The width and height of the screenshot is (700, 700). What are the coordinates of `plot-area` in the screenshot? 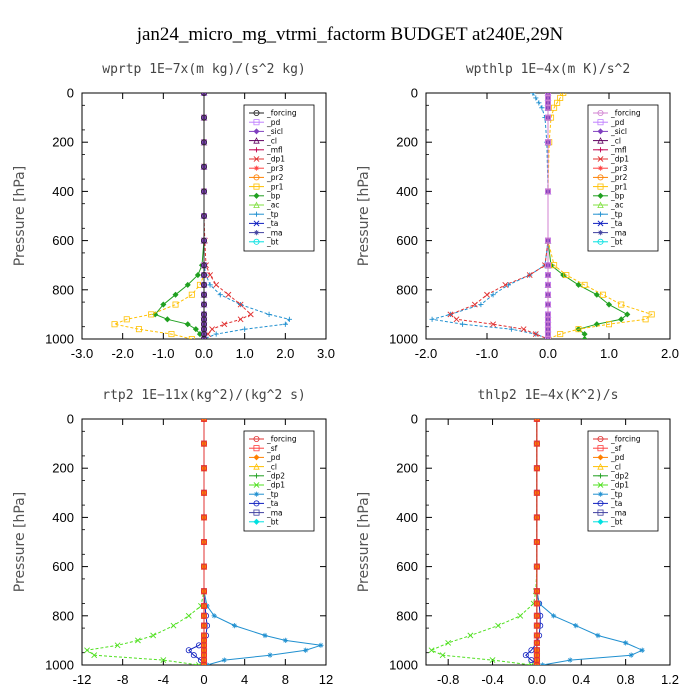 It's located at (536, 542).